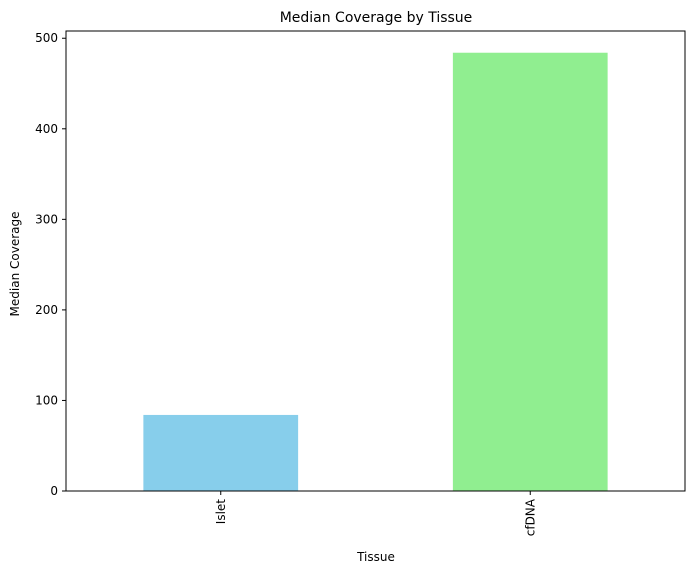 The height and width of the screenshot is (574, 695). I want to click on x-axis-ticks: Islet cfDNA, so click(375, 513).